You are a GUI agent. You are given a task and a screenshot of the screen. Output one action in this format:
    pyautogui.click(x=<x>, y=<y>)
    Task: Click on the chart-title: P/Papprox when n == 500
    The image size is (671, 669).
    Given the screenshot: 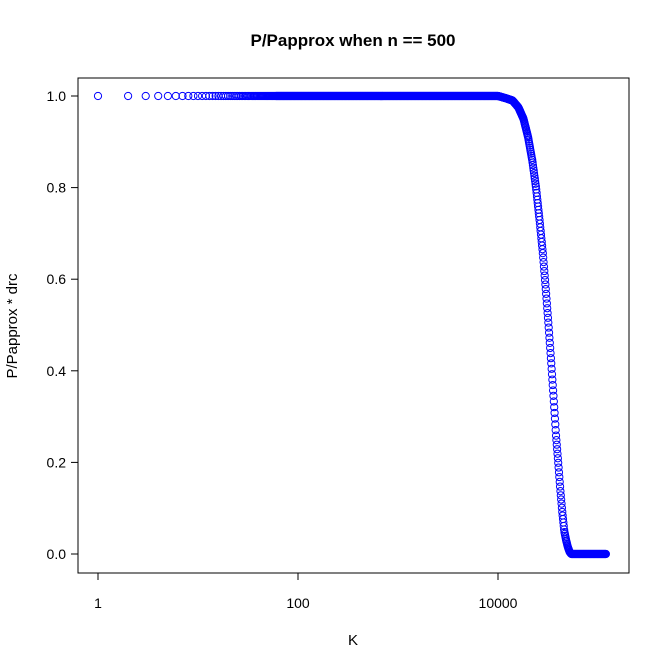 What is the action you would take?
    pyautogui.click(x=352, y=40)
    